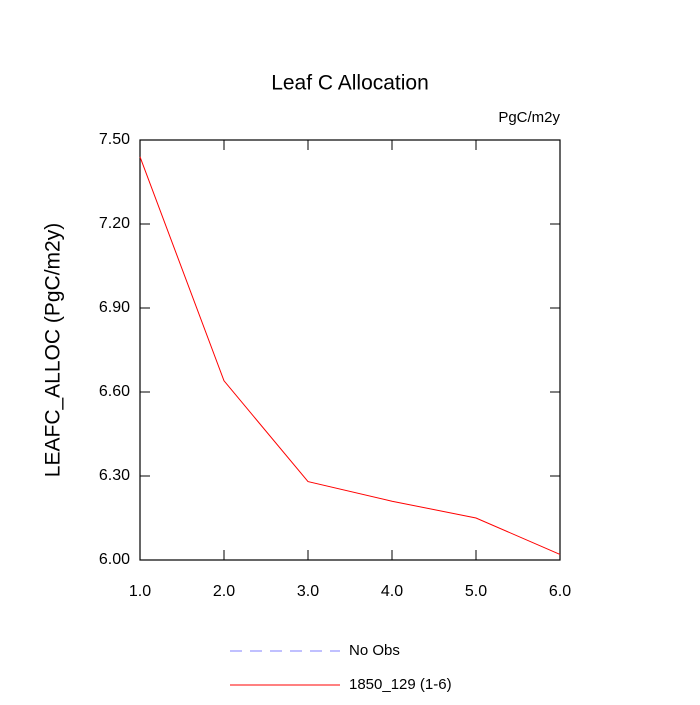 The height and width of the screenshot is (705, 700). What do you see at coordinates (114, 139) in the screenshot?
I see `y-tick-label: 7.50` at bounding box center [114, 139].